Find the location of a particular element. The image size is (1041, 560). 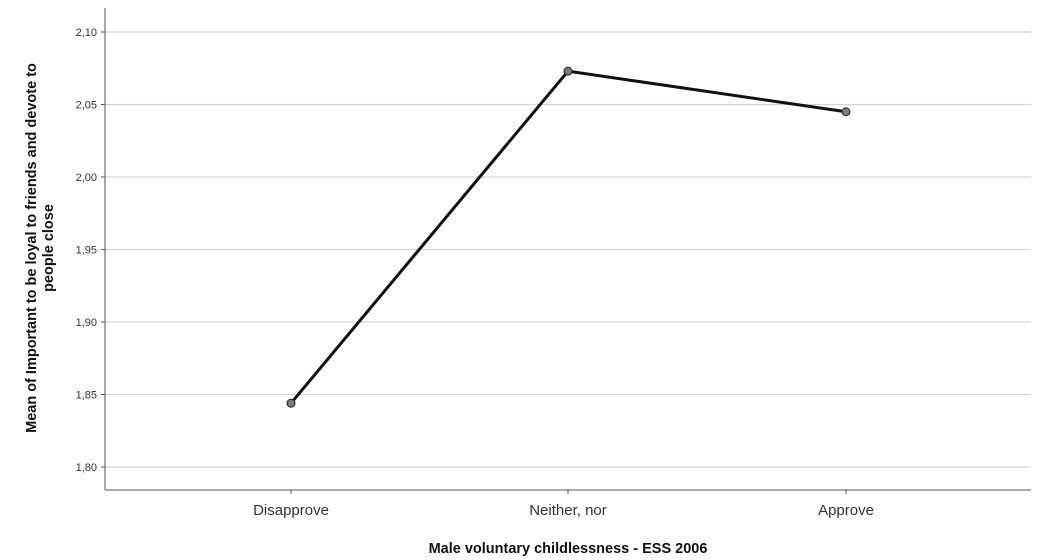

x-axis-title: Male voluntary childlessness - ESS 2006 is located at coordinates (568, 549).